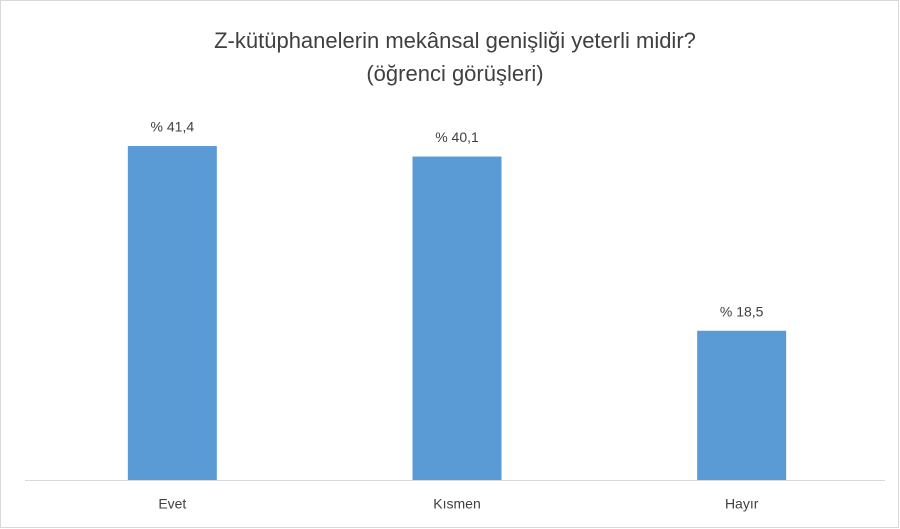 The height and width of the screenshot is (529, 900). Describe the element at coordinates (742, 504) in the screenshot. I see `x-tick-label: Hayır` at that location.